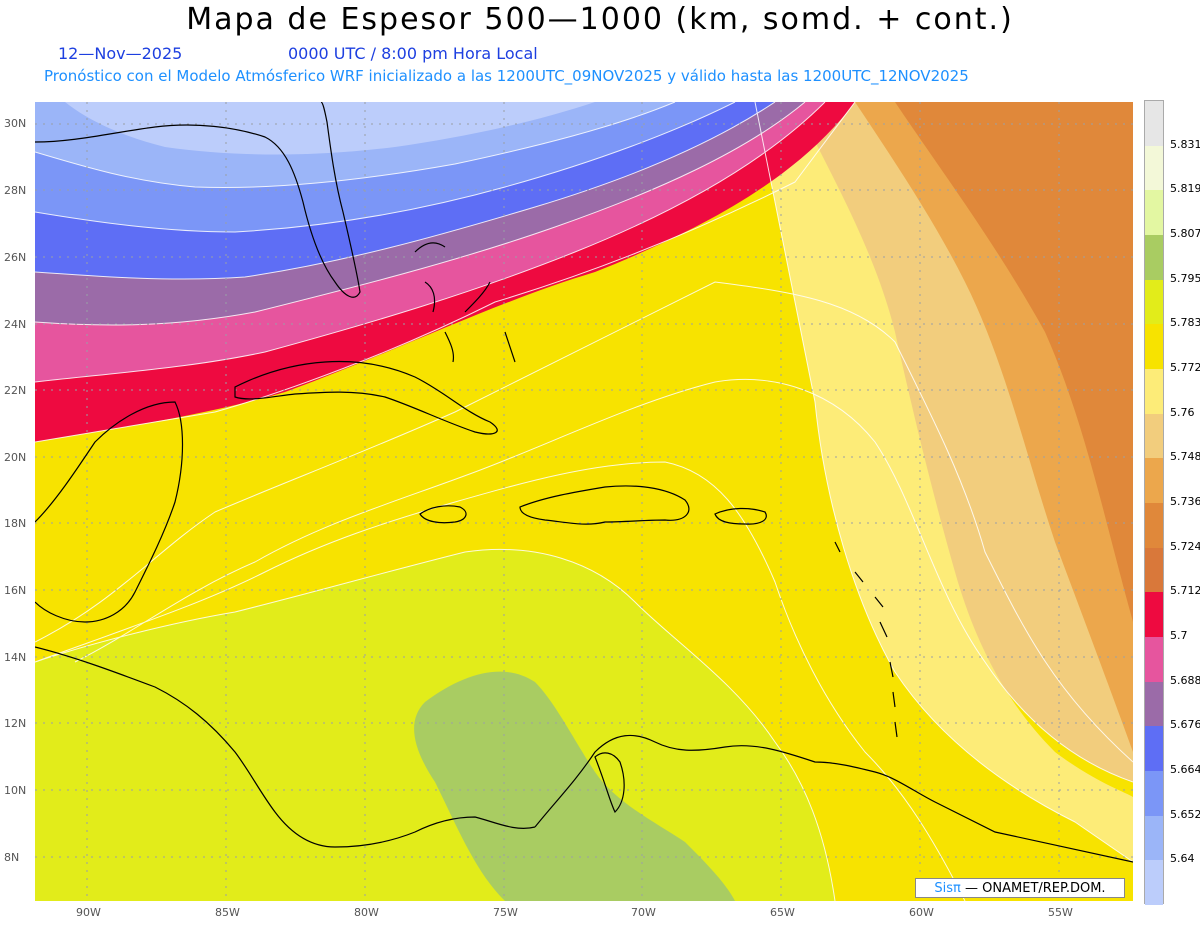 The width and height of the screenshot is (1200, 927). What do you see at coordinates (15, 457) in the screenshot?
I see `lat-label: 20N` at bounding box center [15, 457].